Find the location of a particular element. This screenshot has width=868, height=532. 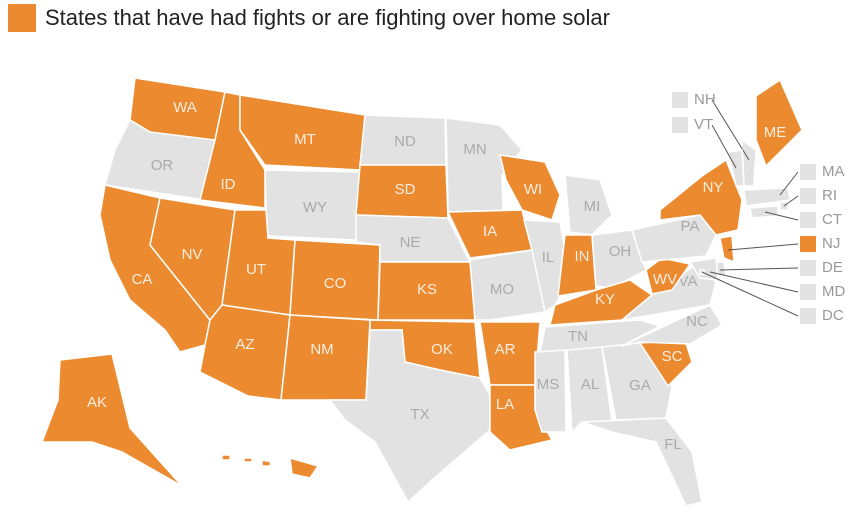

state-label: NH is located at coordinates (705, 99).